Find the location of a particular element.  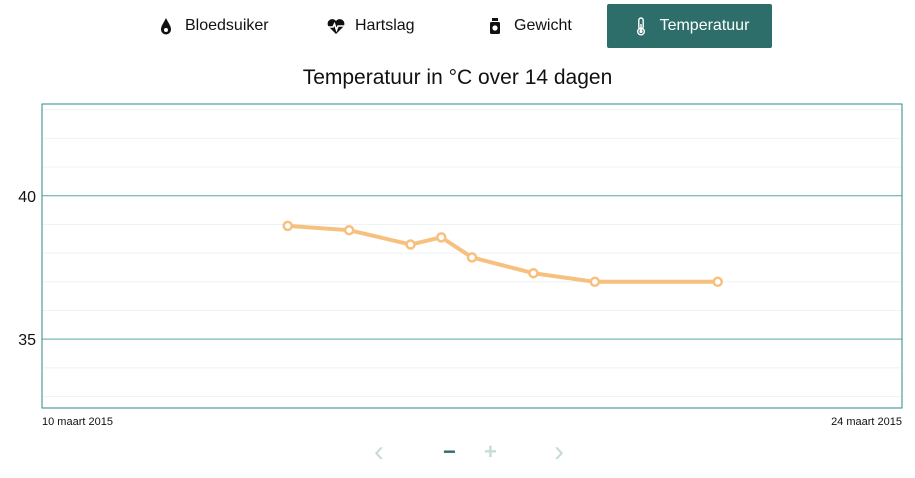

tab-hartslag: Hartslag is located at coordinates (390, 26).